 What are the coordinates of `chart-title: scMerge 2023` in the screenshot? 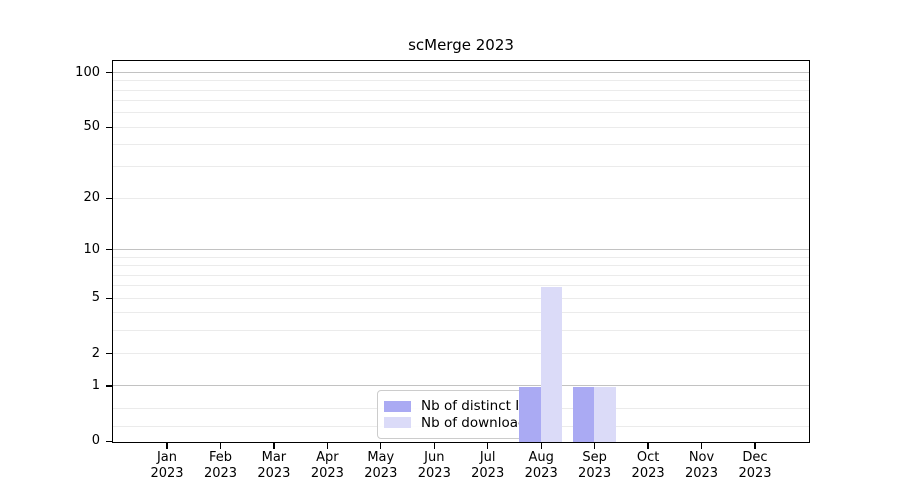 It's located at (461, 45).